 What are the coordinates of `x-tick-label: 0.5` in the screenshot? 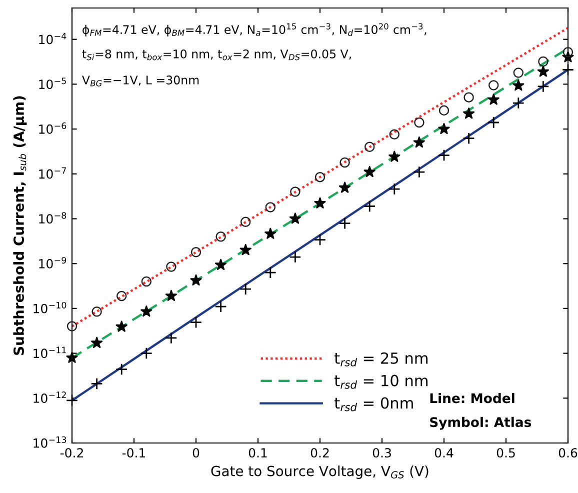 It's located at (505, 453).